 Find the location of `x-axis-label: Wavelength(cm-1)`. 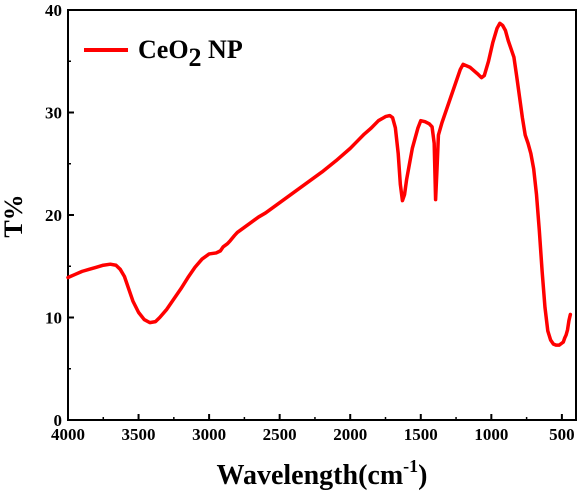

x-axis-label: Wavelength(cm-1) is located at coordinates (322, 473).